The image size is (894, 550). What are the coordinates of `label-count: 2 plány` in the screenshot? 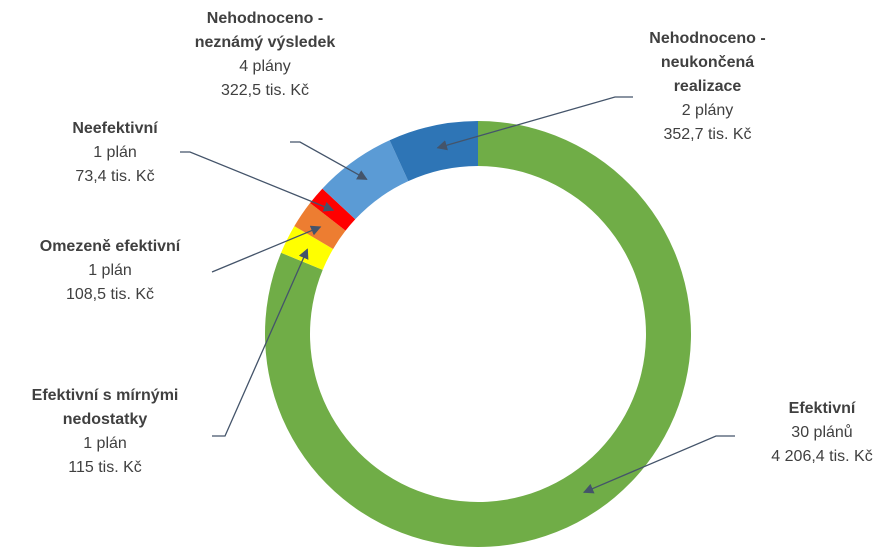 It's located at (707, 110).